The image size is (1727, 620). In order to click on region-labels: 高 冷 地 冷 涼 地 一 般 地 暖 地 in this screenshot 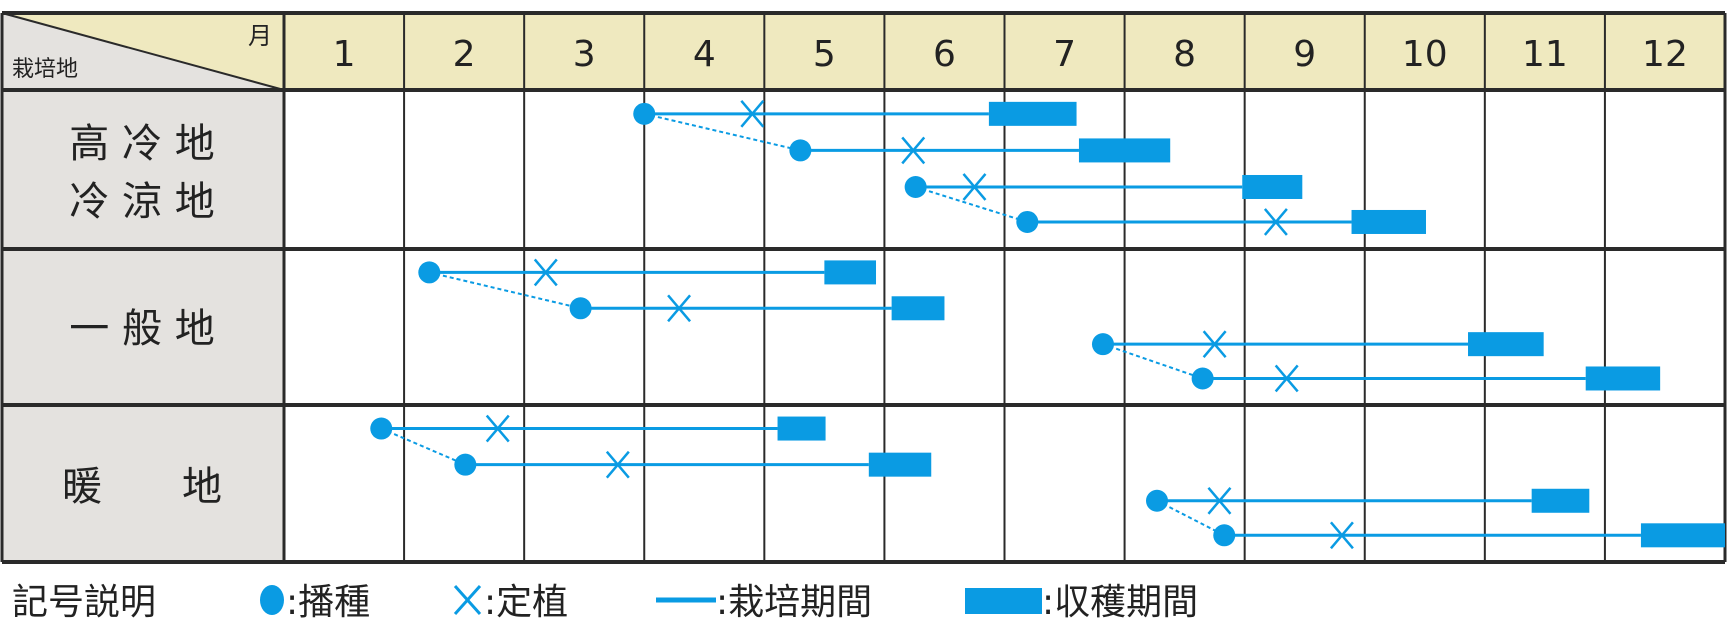, I will do `click(142, 315)`.